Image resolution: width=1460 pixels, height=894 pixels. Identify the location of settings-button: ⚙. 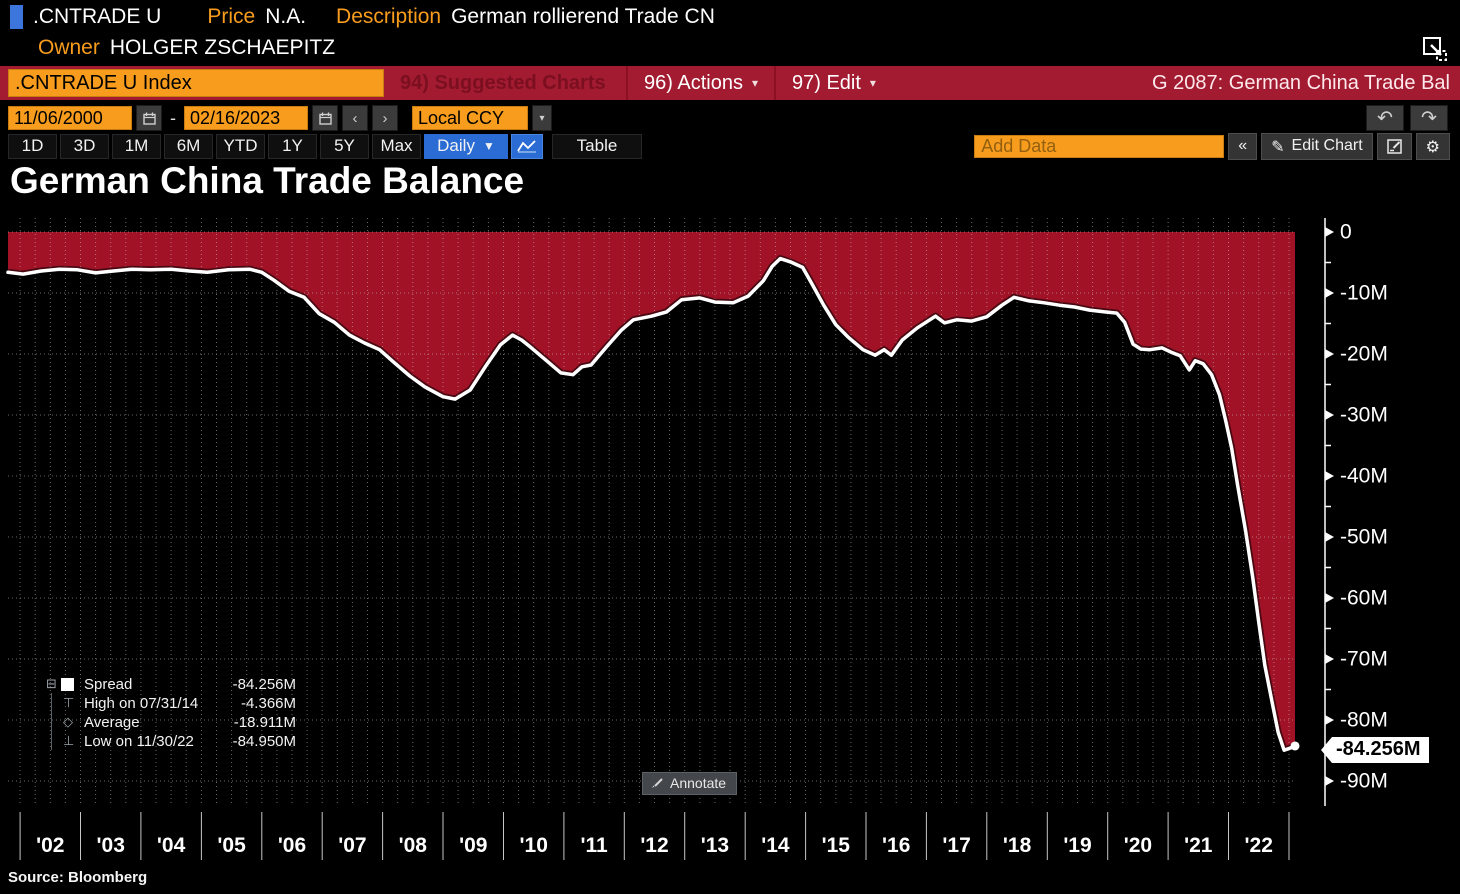
(1432, 146).